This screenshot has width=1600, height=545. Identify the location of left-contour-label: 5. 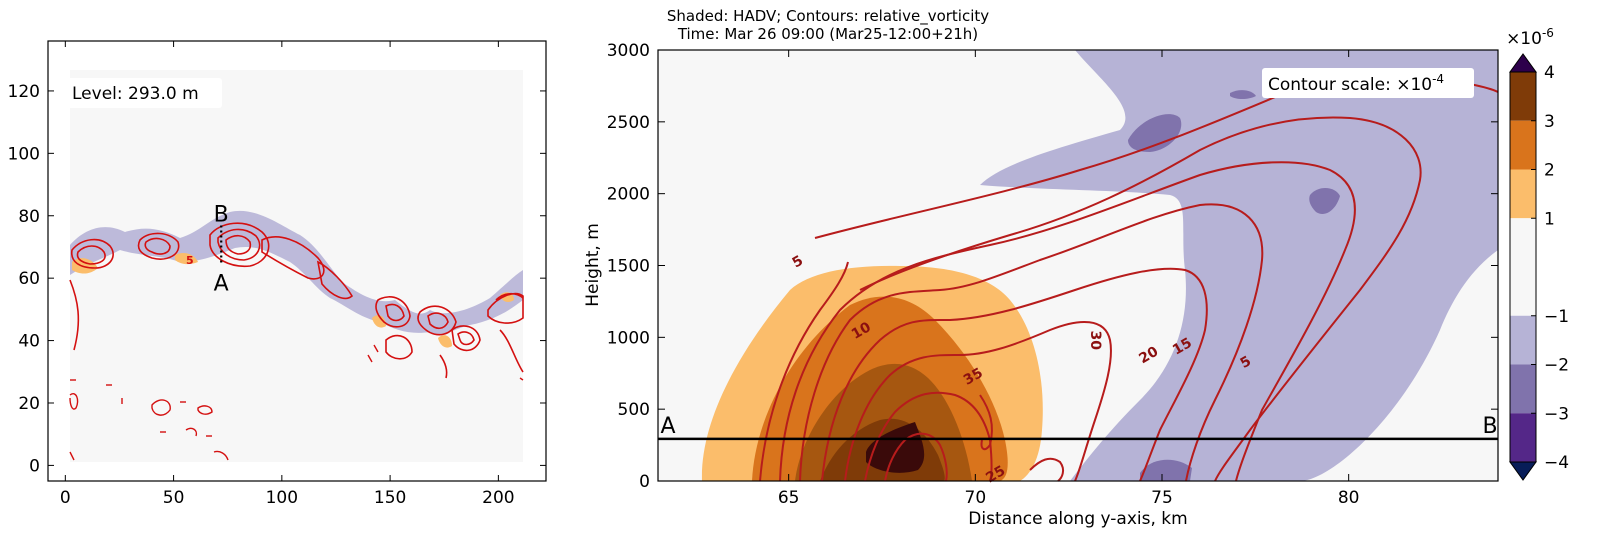
(190, 260).